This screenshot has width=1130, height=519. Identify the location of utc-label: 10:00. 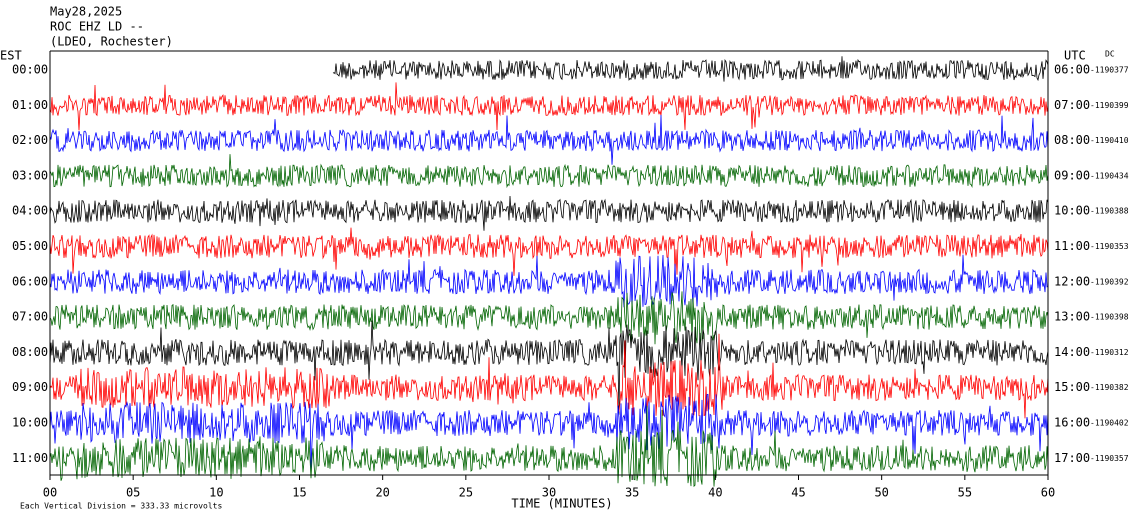
(1072, 211).